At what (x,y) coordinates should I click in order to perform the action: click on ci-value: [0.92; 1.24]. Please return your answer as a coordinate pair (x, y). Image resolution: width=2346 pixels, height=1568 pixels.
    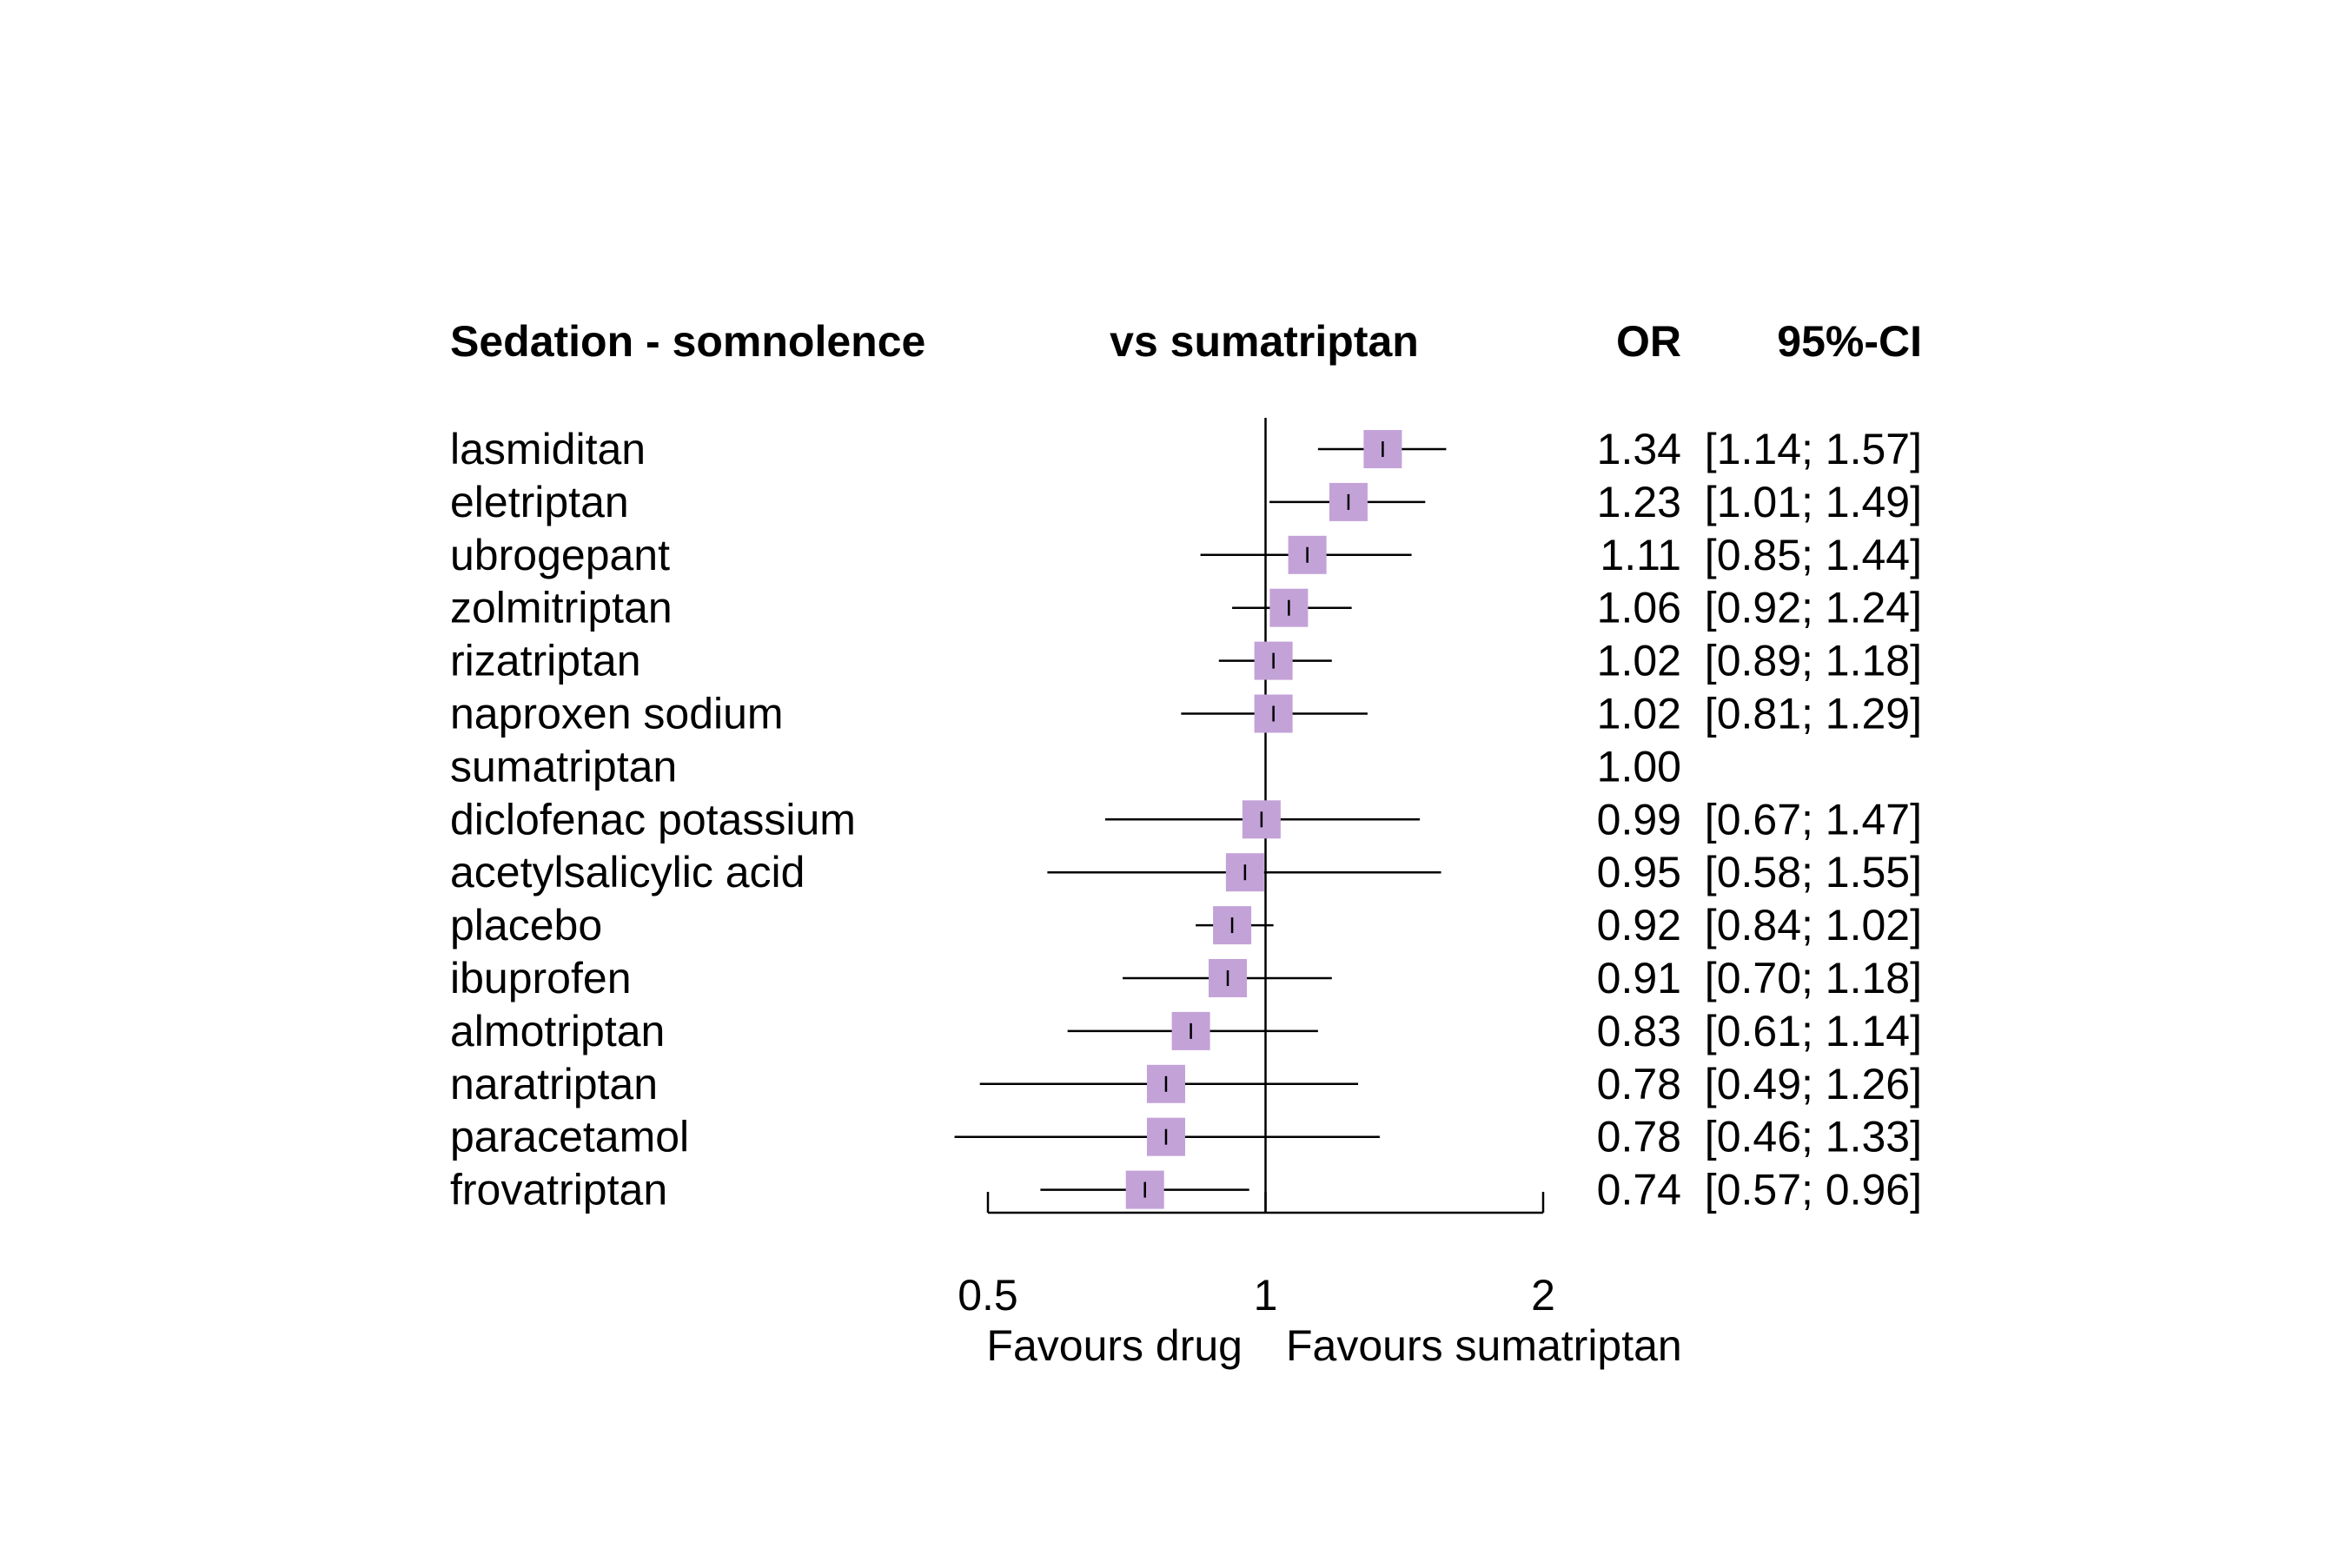
    Looking at the image, I should click on (1813, 608).